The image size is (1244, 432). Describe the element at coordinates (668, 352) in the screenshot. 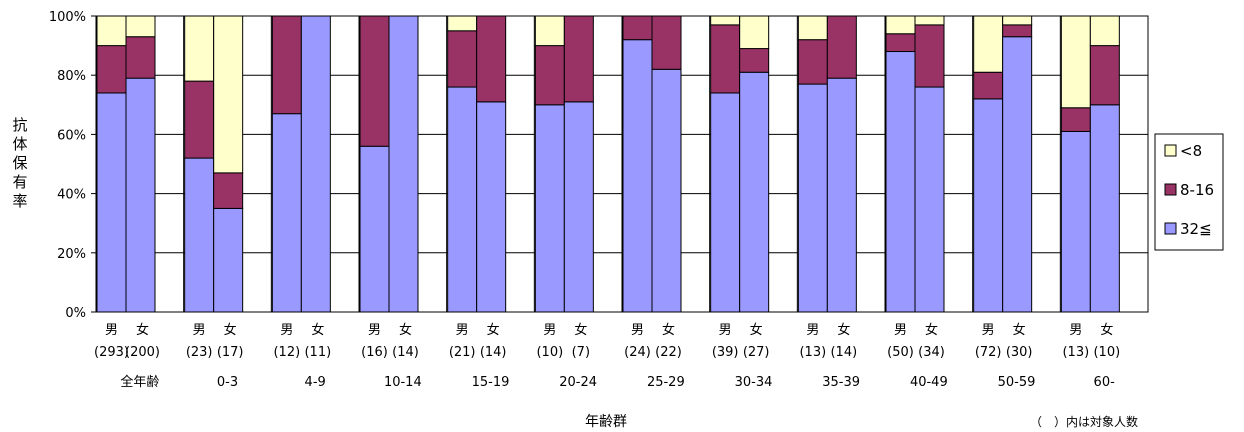

I see `sample-size-label: (22)` at that location.